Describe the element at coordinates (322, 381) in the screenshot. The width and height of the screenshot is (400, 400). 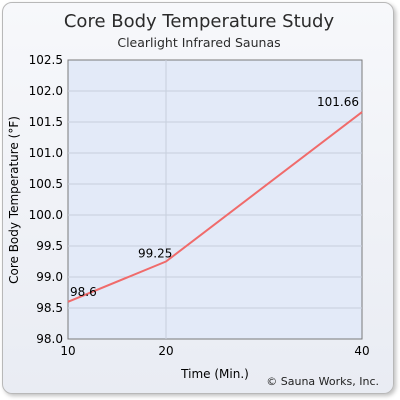
I see `copyright-footer: © Sauna Works, Inc.` at that location.